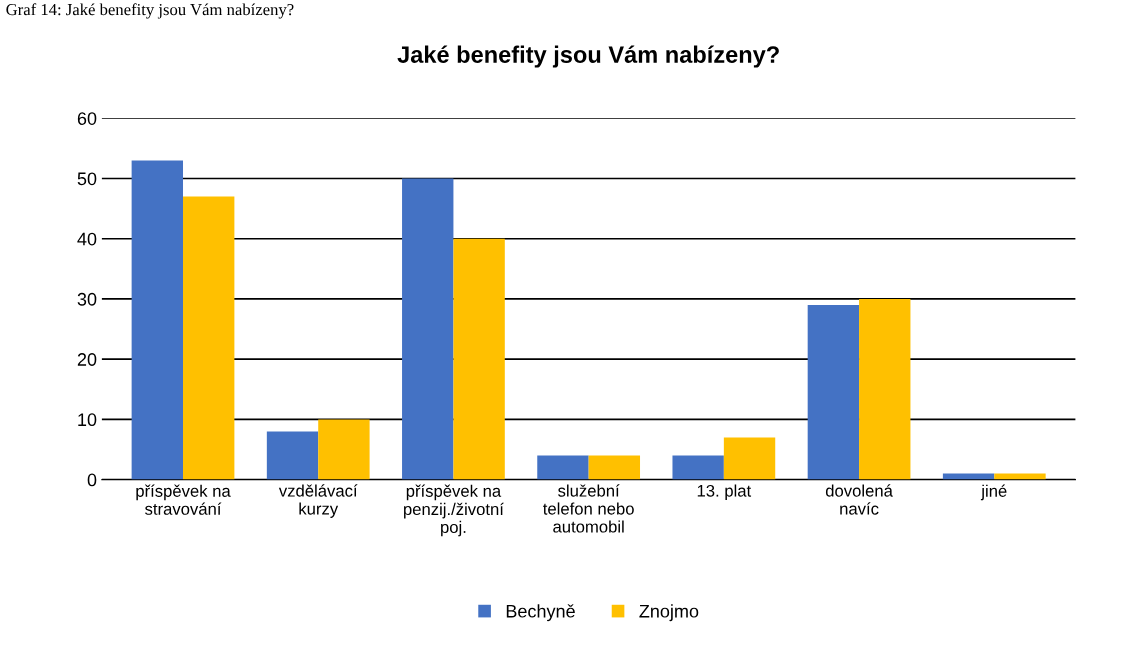 Image resolution: width=1132 pixels, height=657 pixels. Describe the element at coordinates (588, 508) in the screenshot. I see `x-tick-label: služební telefon nebo automobil` at that location.